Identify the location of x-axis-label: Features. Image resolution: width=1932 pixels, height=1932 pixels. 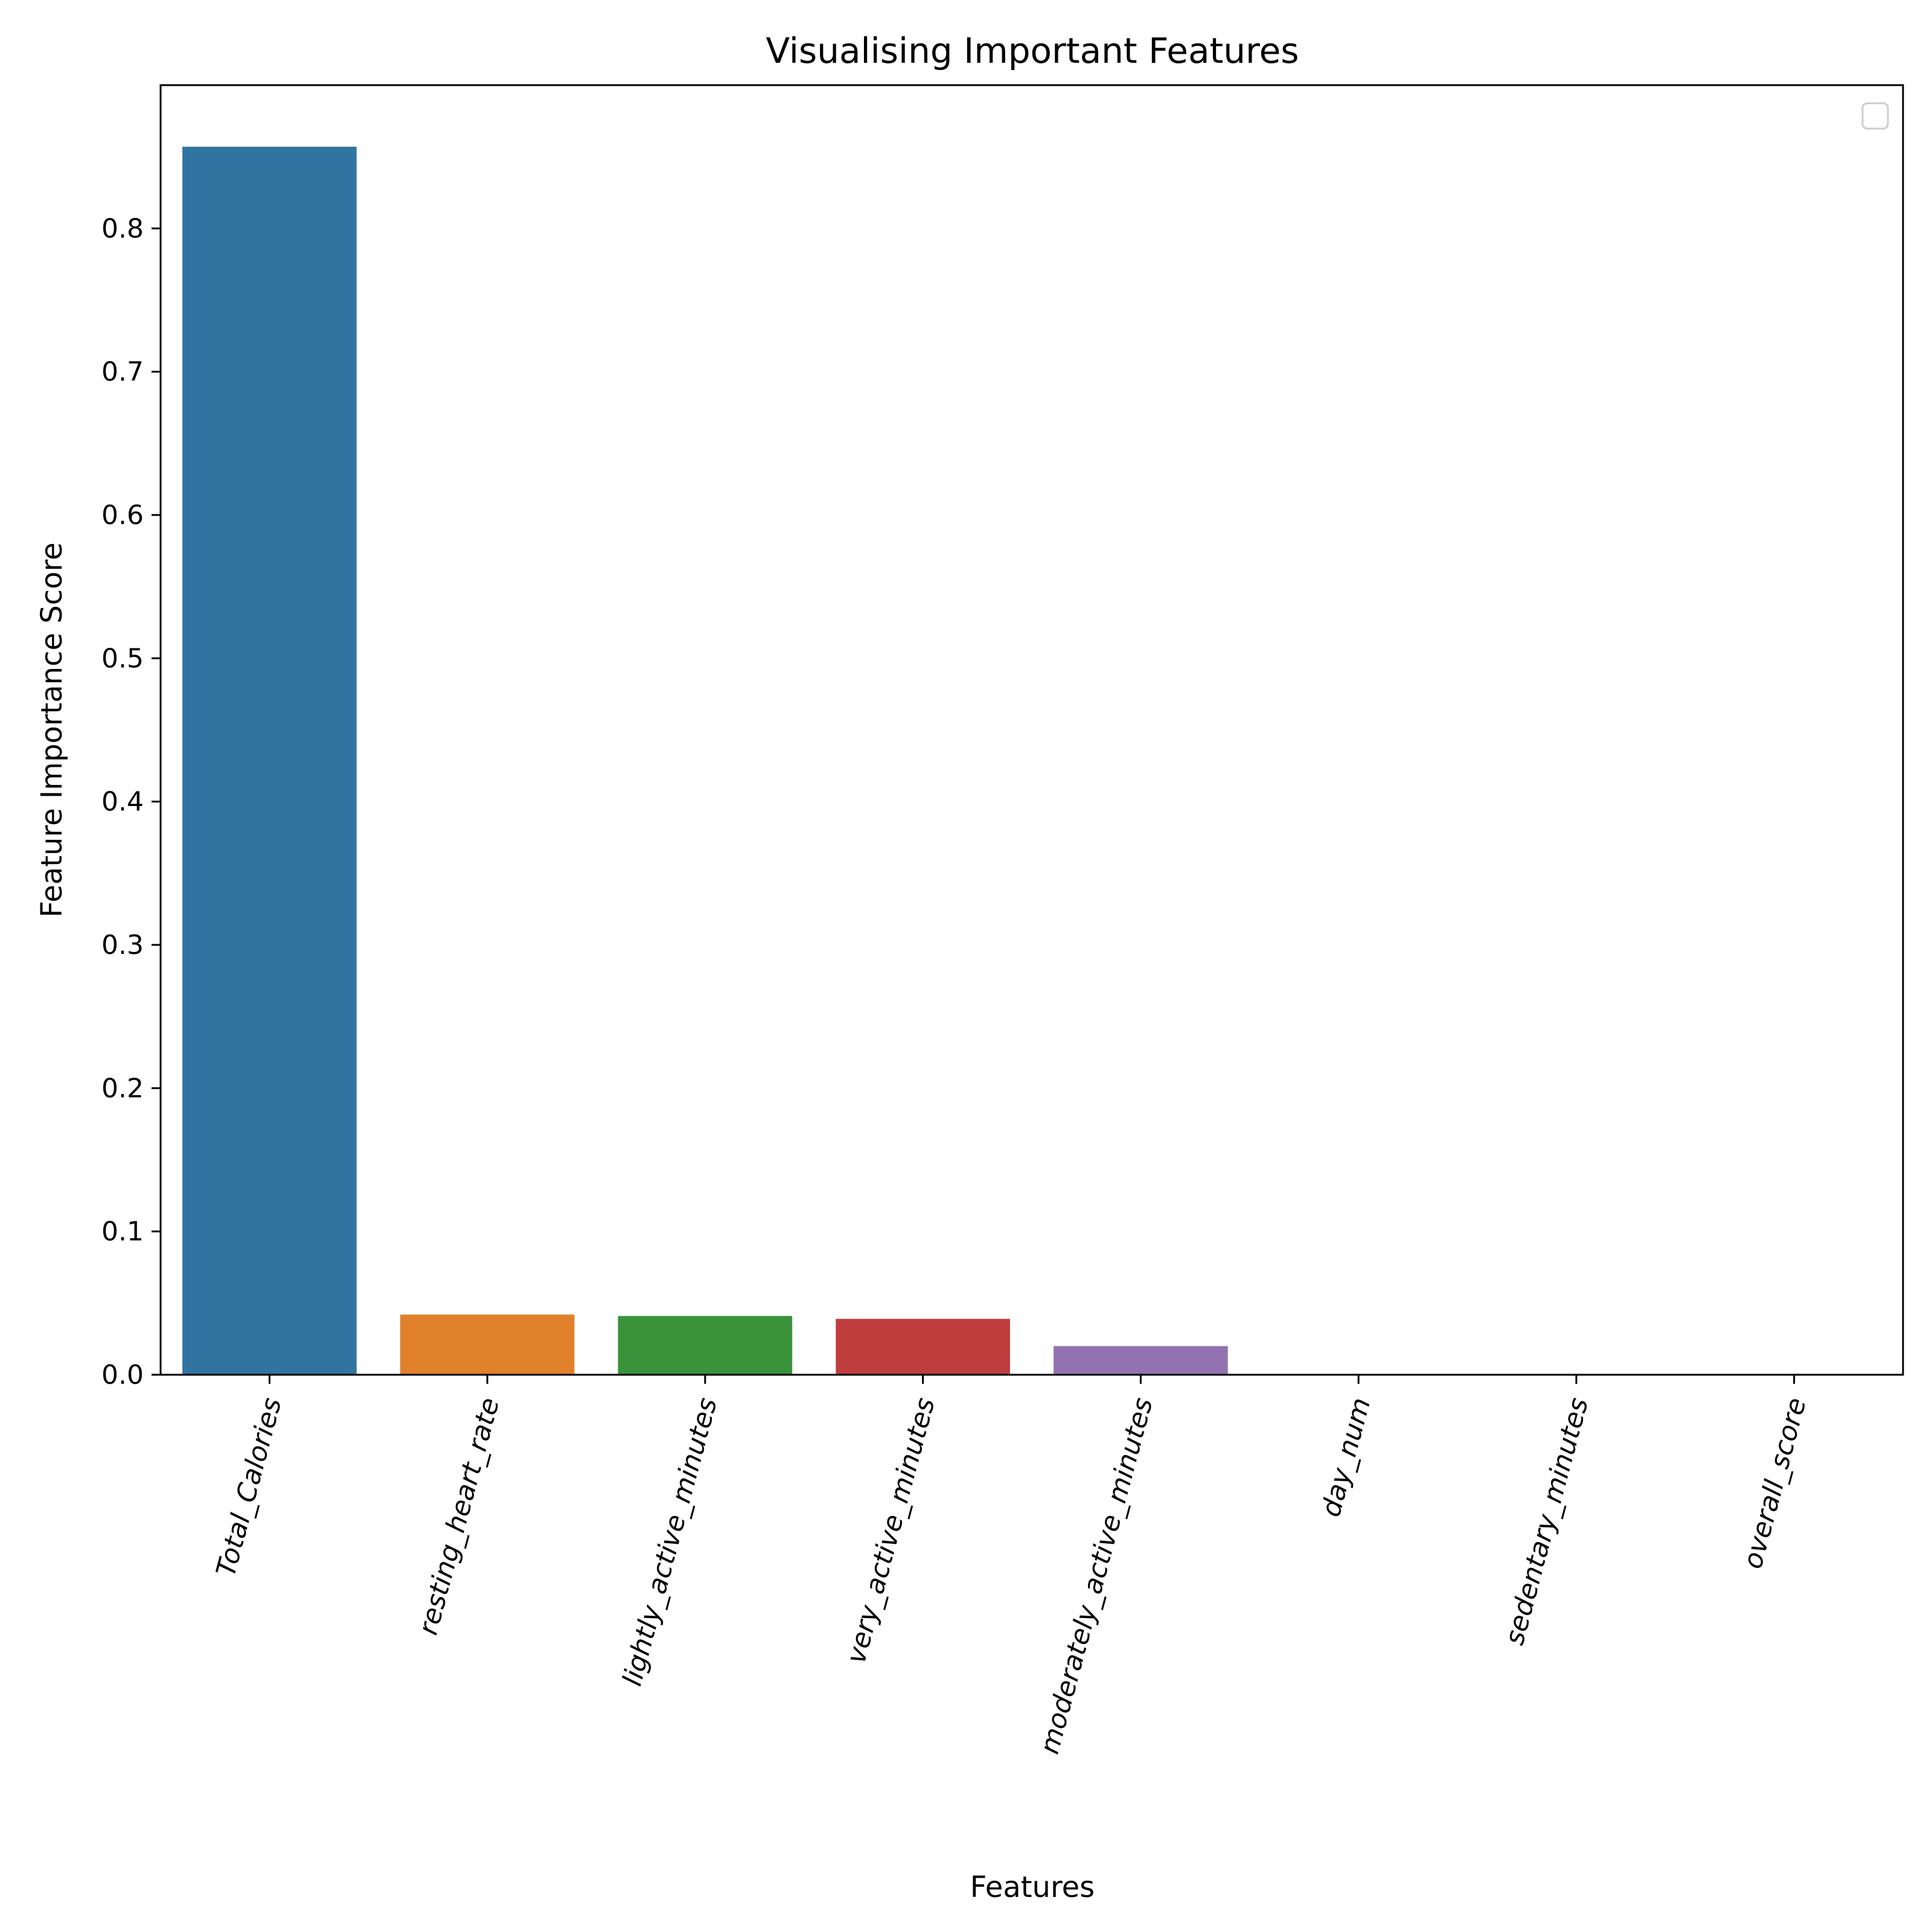
(1032, 1887).